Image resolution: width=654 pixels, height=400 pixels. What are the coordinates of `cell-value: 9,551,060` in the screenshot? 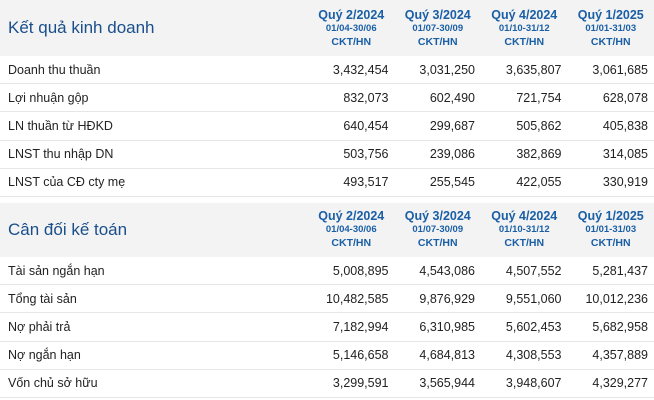 It's located at (533, 298).